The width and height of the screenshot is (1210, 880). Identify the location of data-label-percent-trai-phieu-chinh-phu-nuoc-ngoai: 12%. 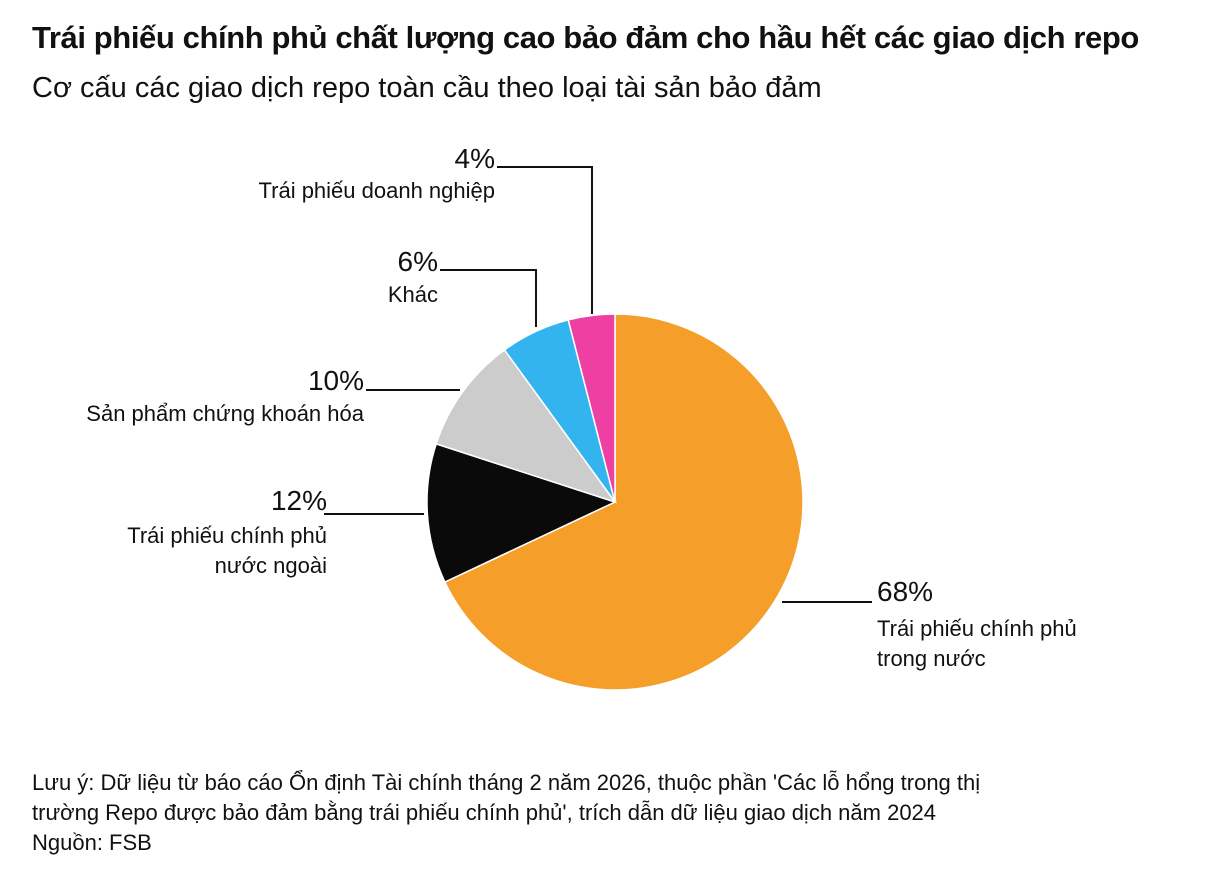
(299, 500).